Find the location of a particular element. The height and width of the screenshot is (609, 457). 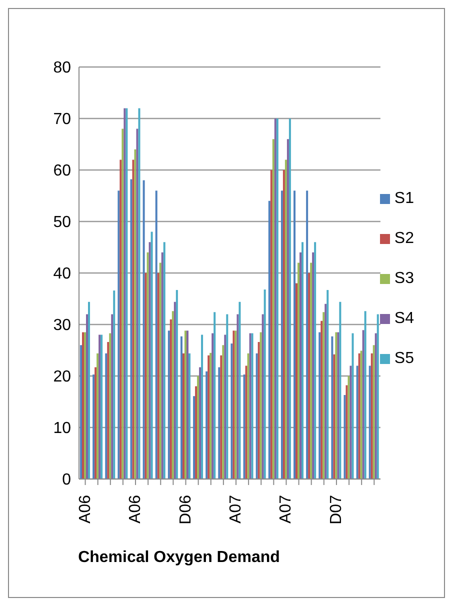

x-axis-title: Chemical Oxygen Demand is located at coordinates (179, 558).